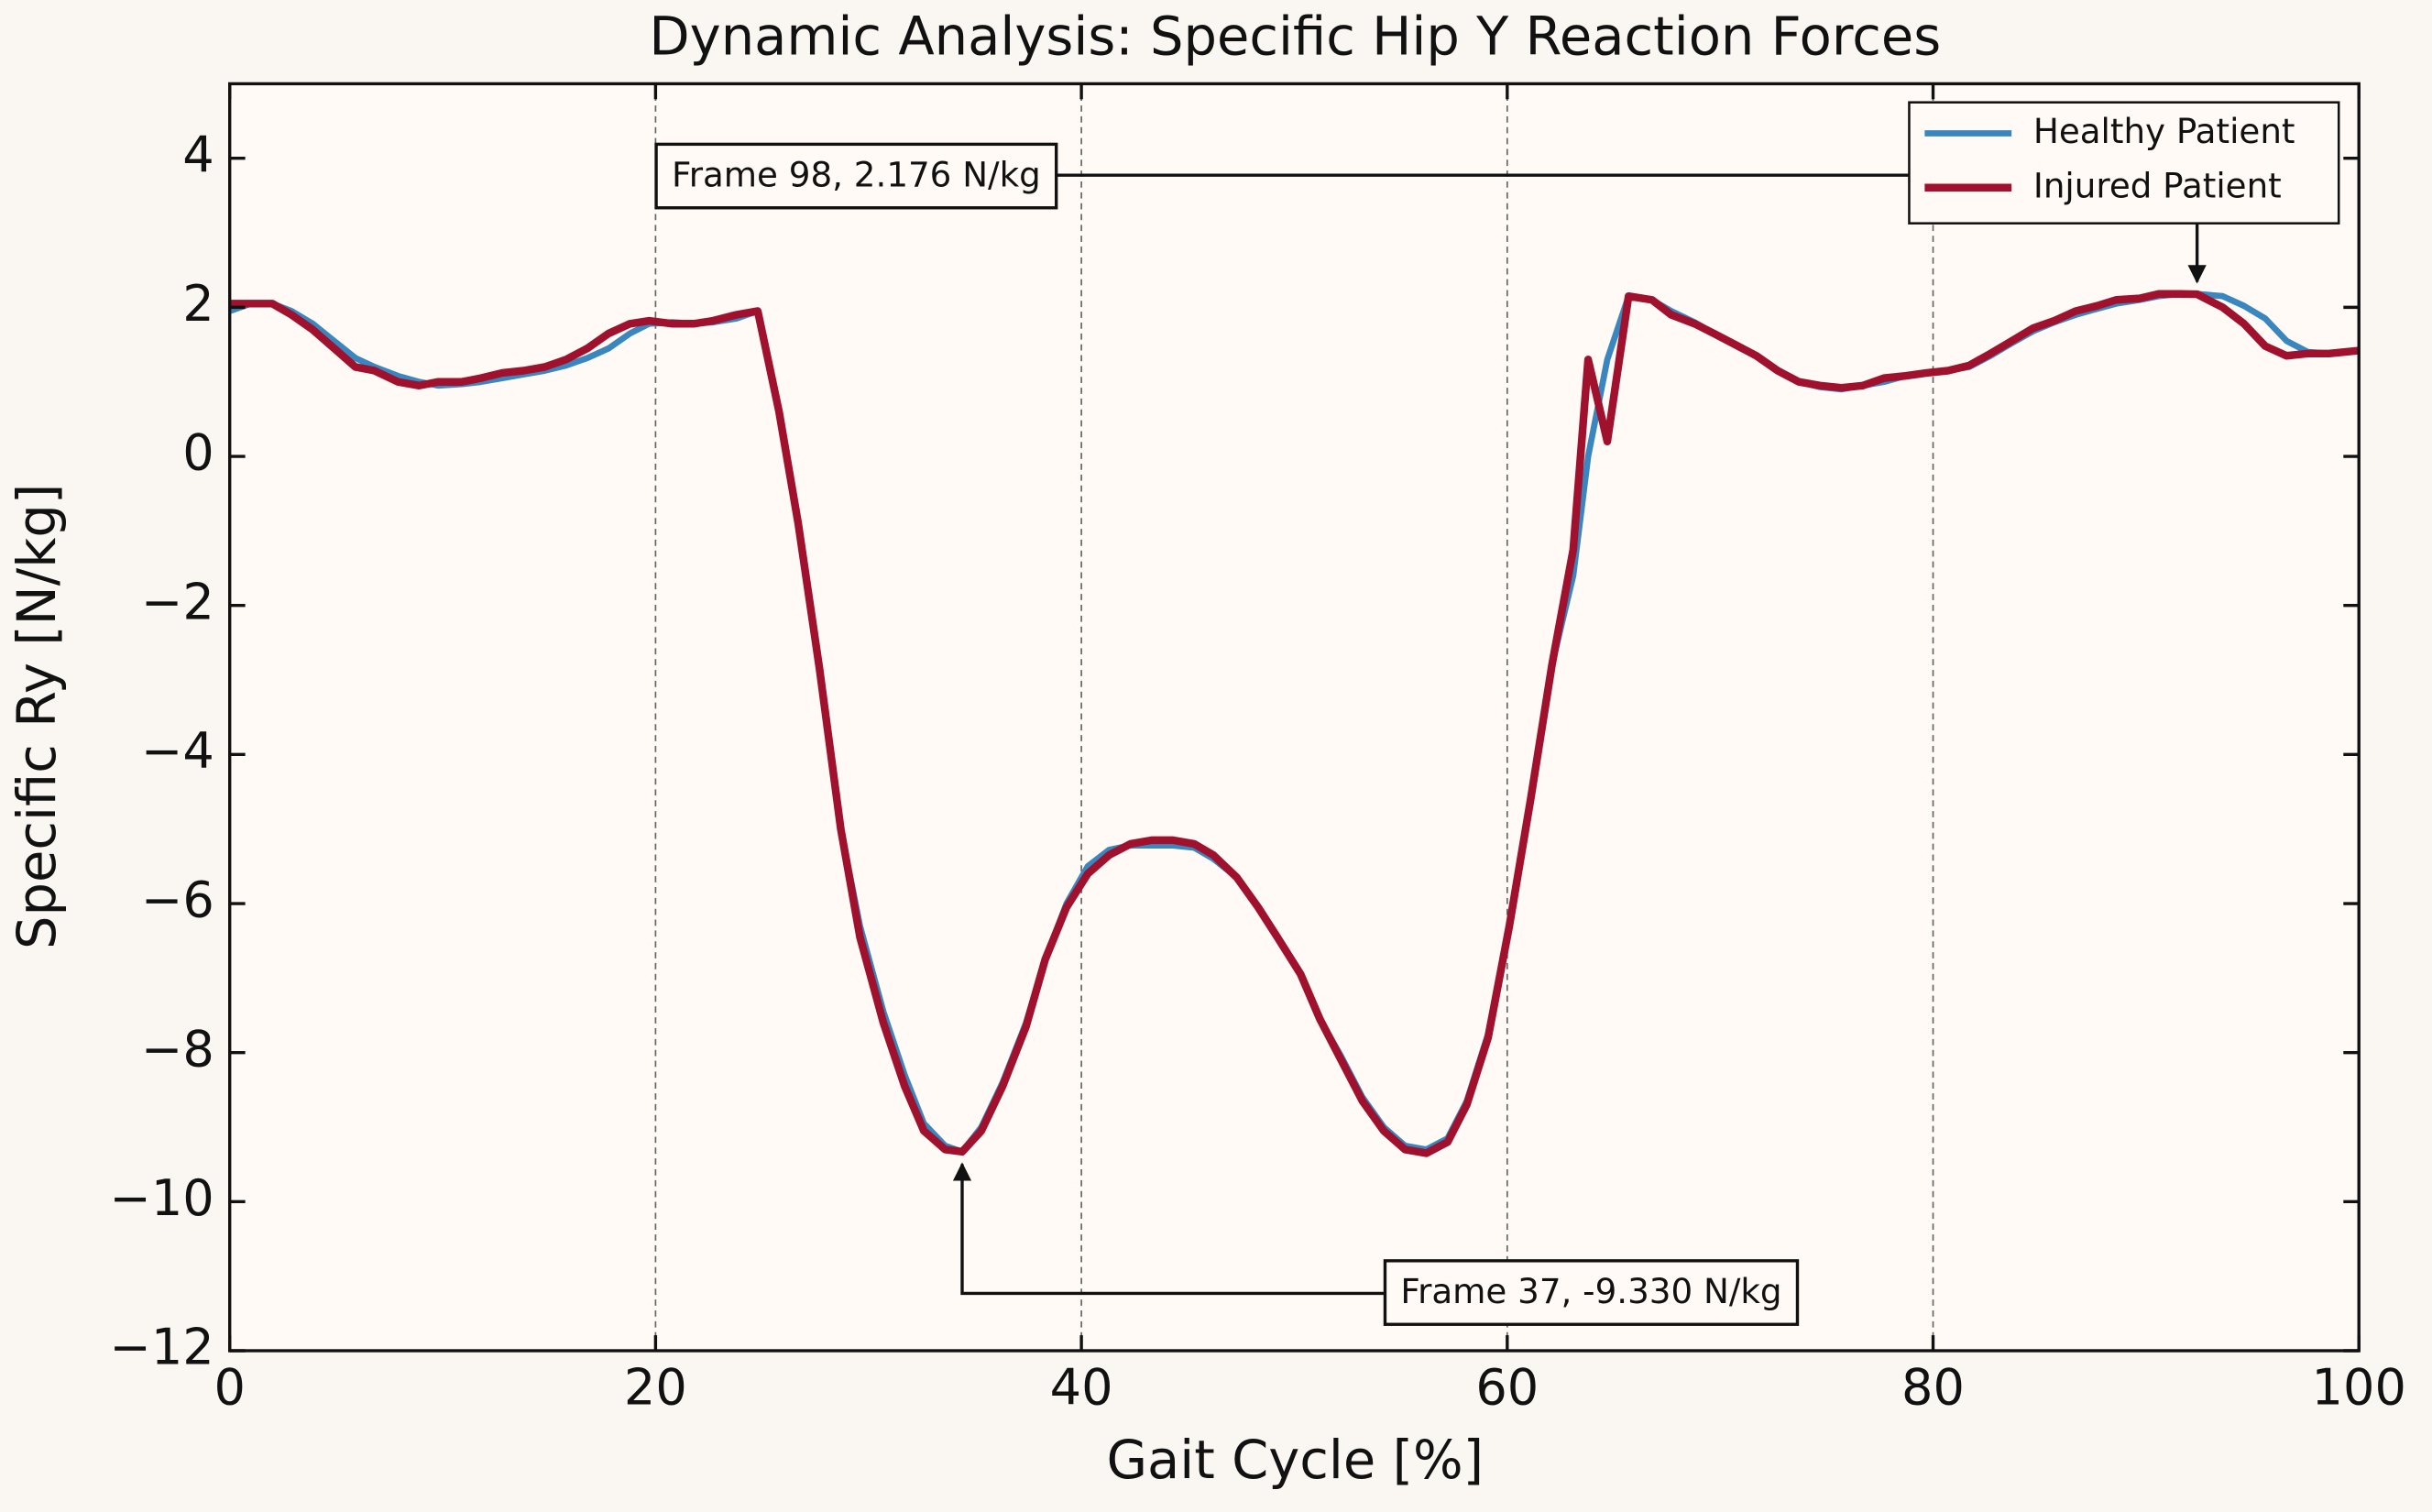  What do you see at coordinates (177, 900) in the screenshot?
I see `y-tick-label: −6` at bounding box center [177, 900].